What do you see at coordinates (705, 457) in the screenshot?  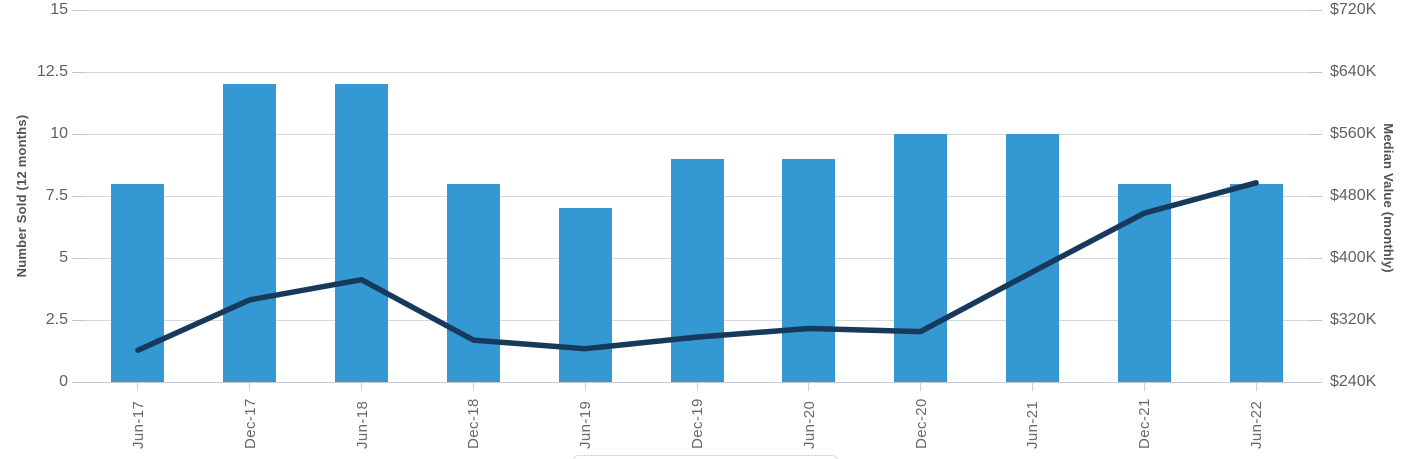 I see `legend-box-cutoff` at bounding box center [705, 457].